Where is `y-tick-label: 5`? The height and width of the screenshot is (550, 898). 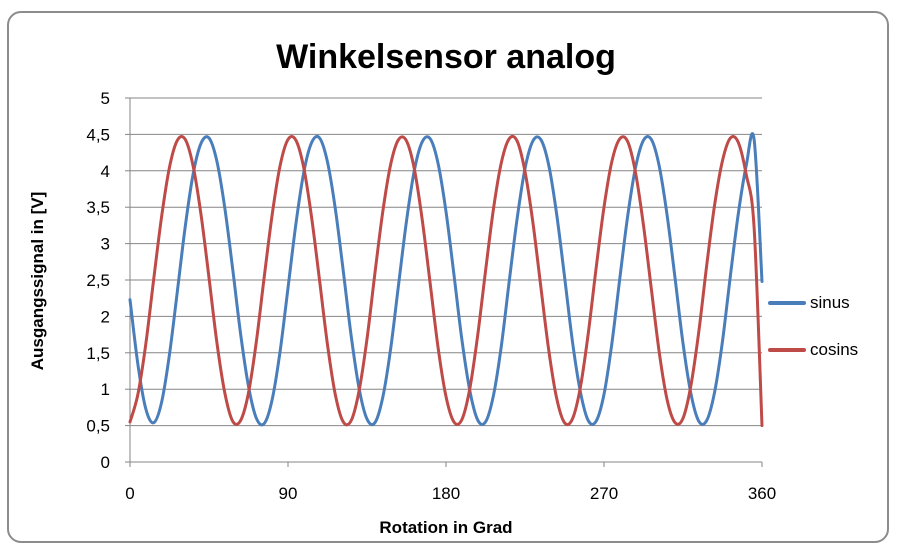 y-tick-label: 5 is located at coordinates (105, 98).